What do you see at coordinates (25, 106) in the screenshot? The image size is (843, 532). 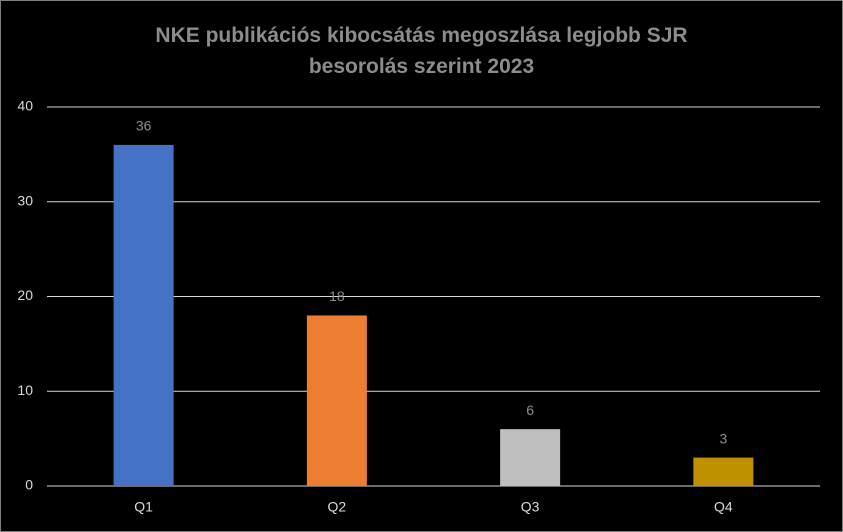 I see `y-tick-label: 40` at bounding box center [25, 106].